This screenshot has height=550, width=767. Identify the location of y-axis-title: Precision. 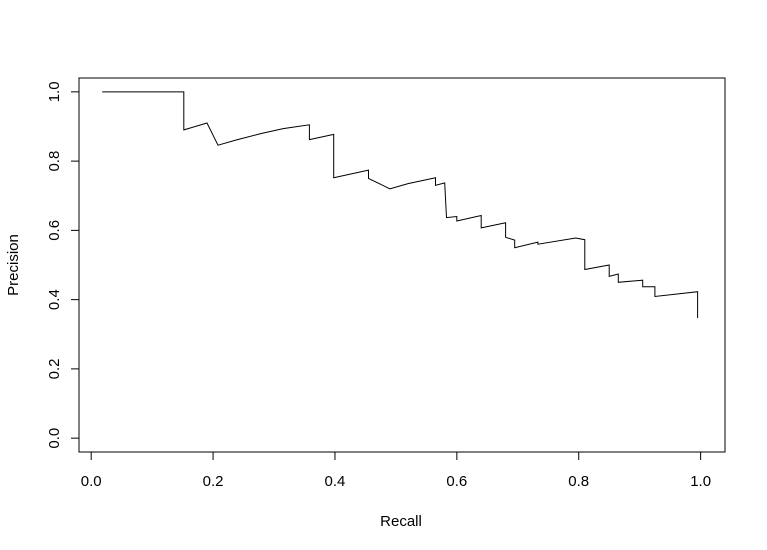
(13, 265).